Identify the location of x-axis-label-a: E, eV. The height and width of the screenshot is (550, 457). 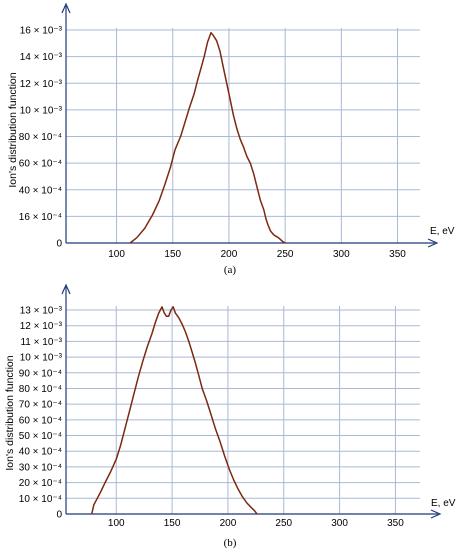
(442, 231).